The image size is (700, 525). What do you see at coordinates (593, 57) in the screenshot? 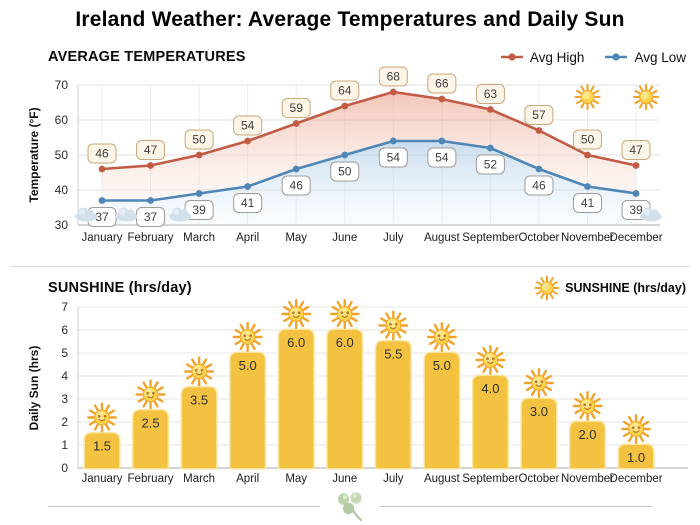
I see `temp-chart-legend: Avg High Avg Low` at bounding box center [593, 57].